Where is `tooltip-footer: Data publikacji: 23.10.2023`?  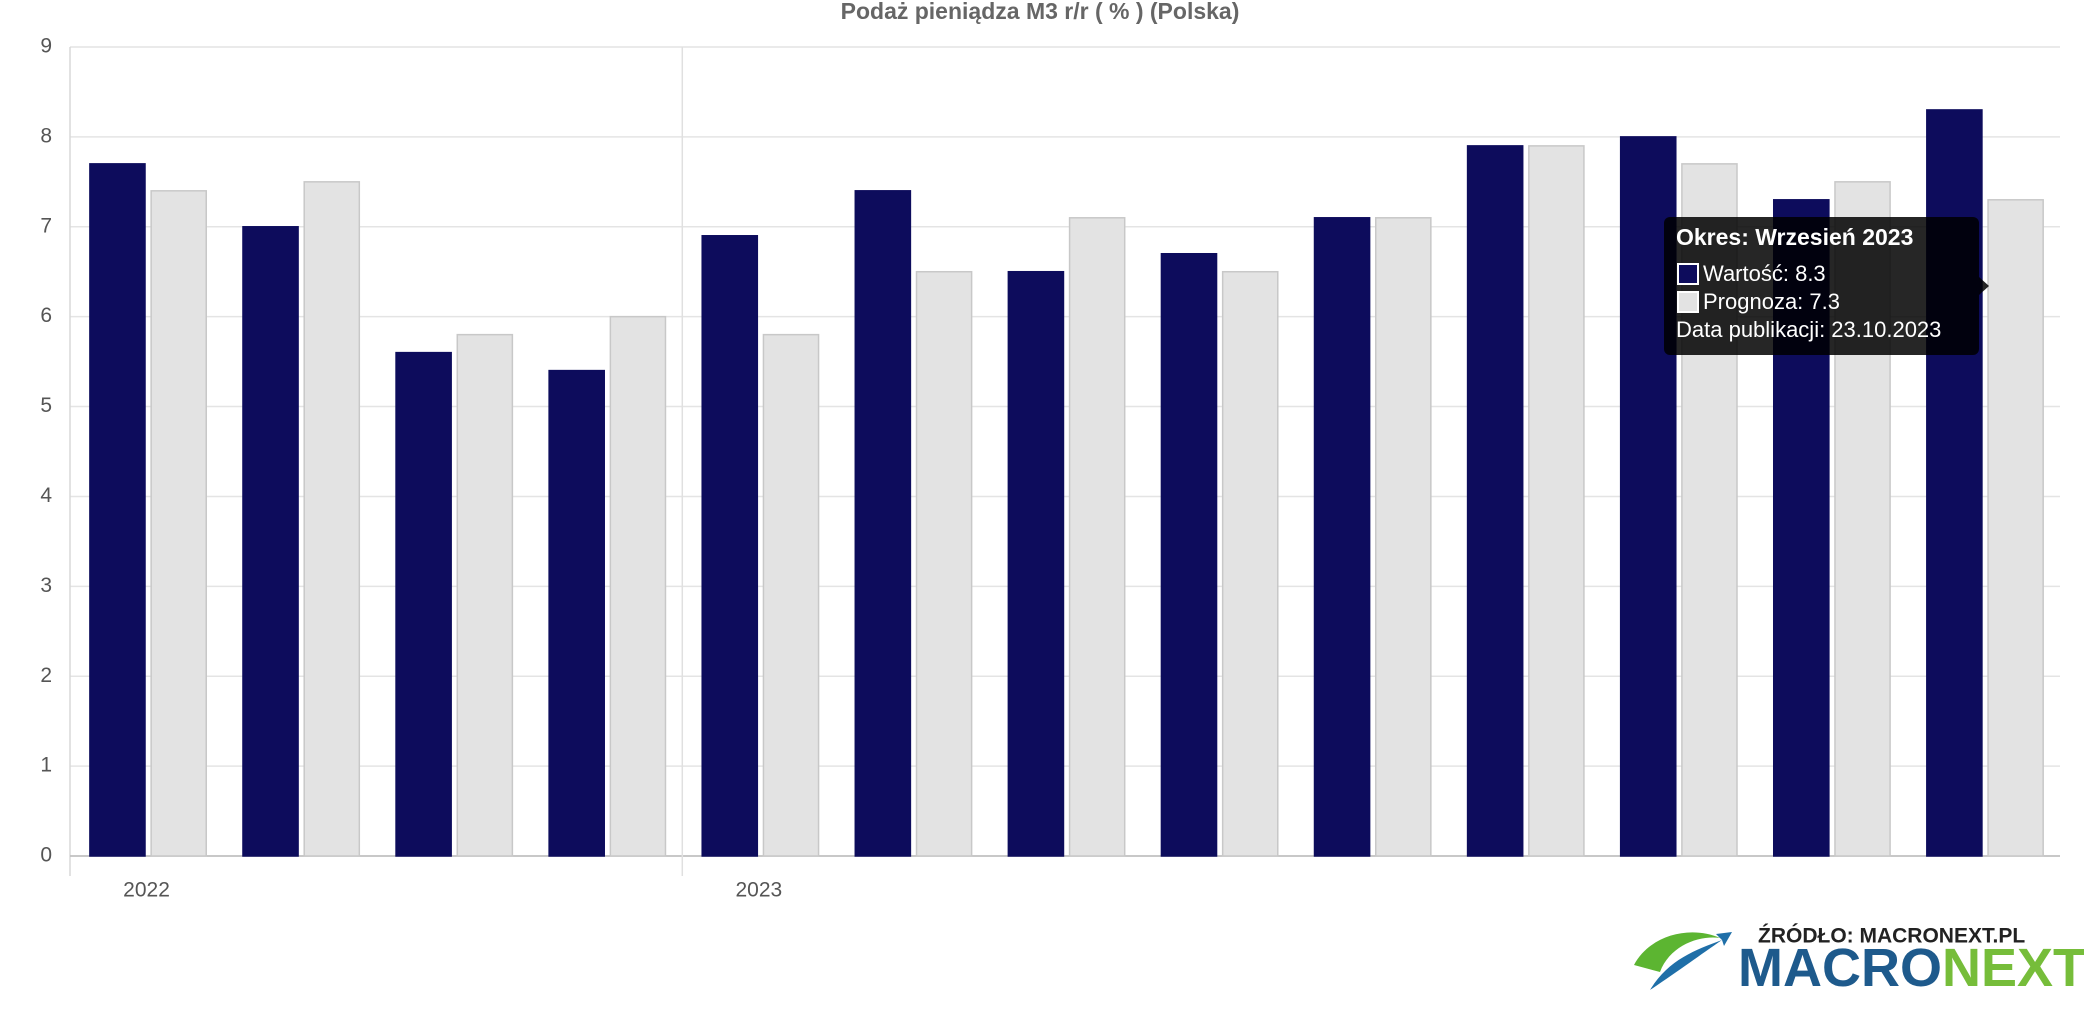 tooltip-footer: Data publikacji: 23.10.2023 is located at coordinates (1808, 329).